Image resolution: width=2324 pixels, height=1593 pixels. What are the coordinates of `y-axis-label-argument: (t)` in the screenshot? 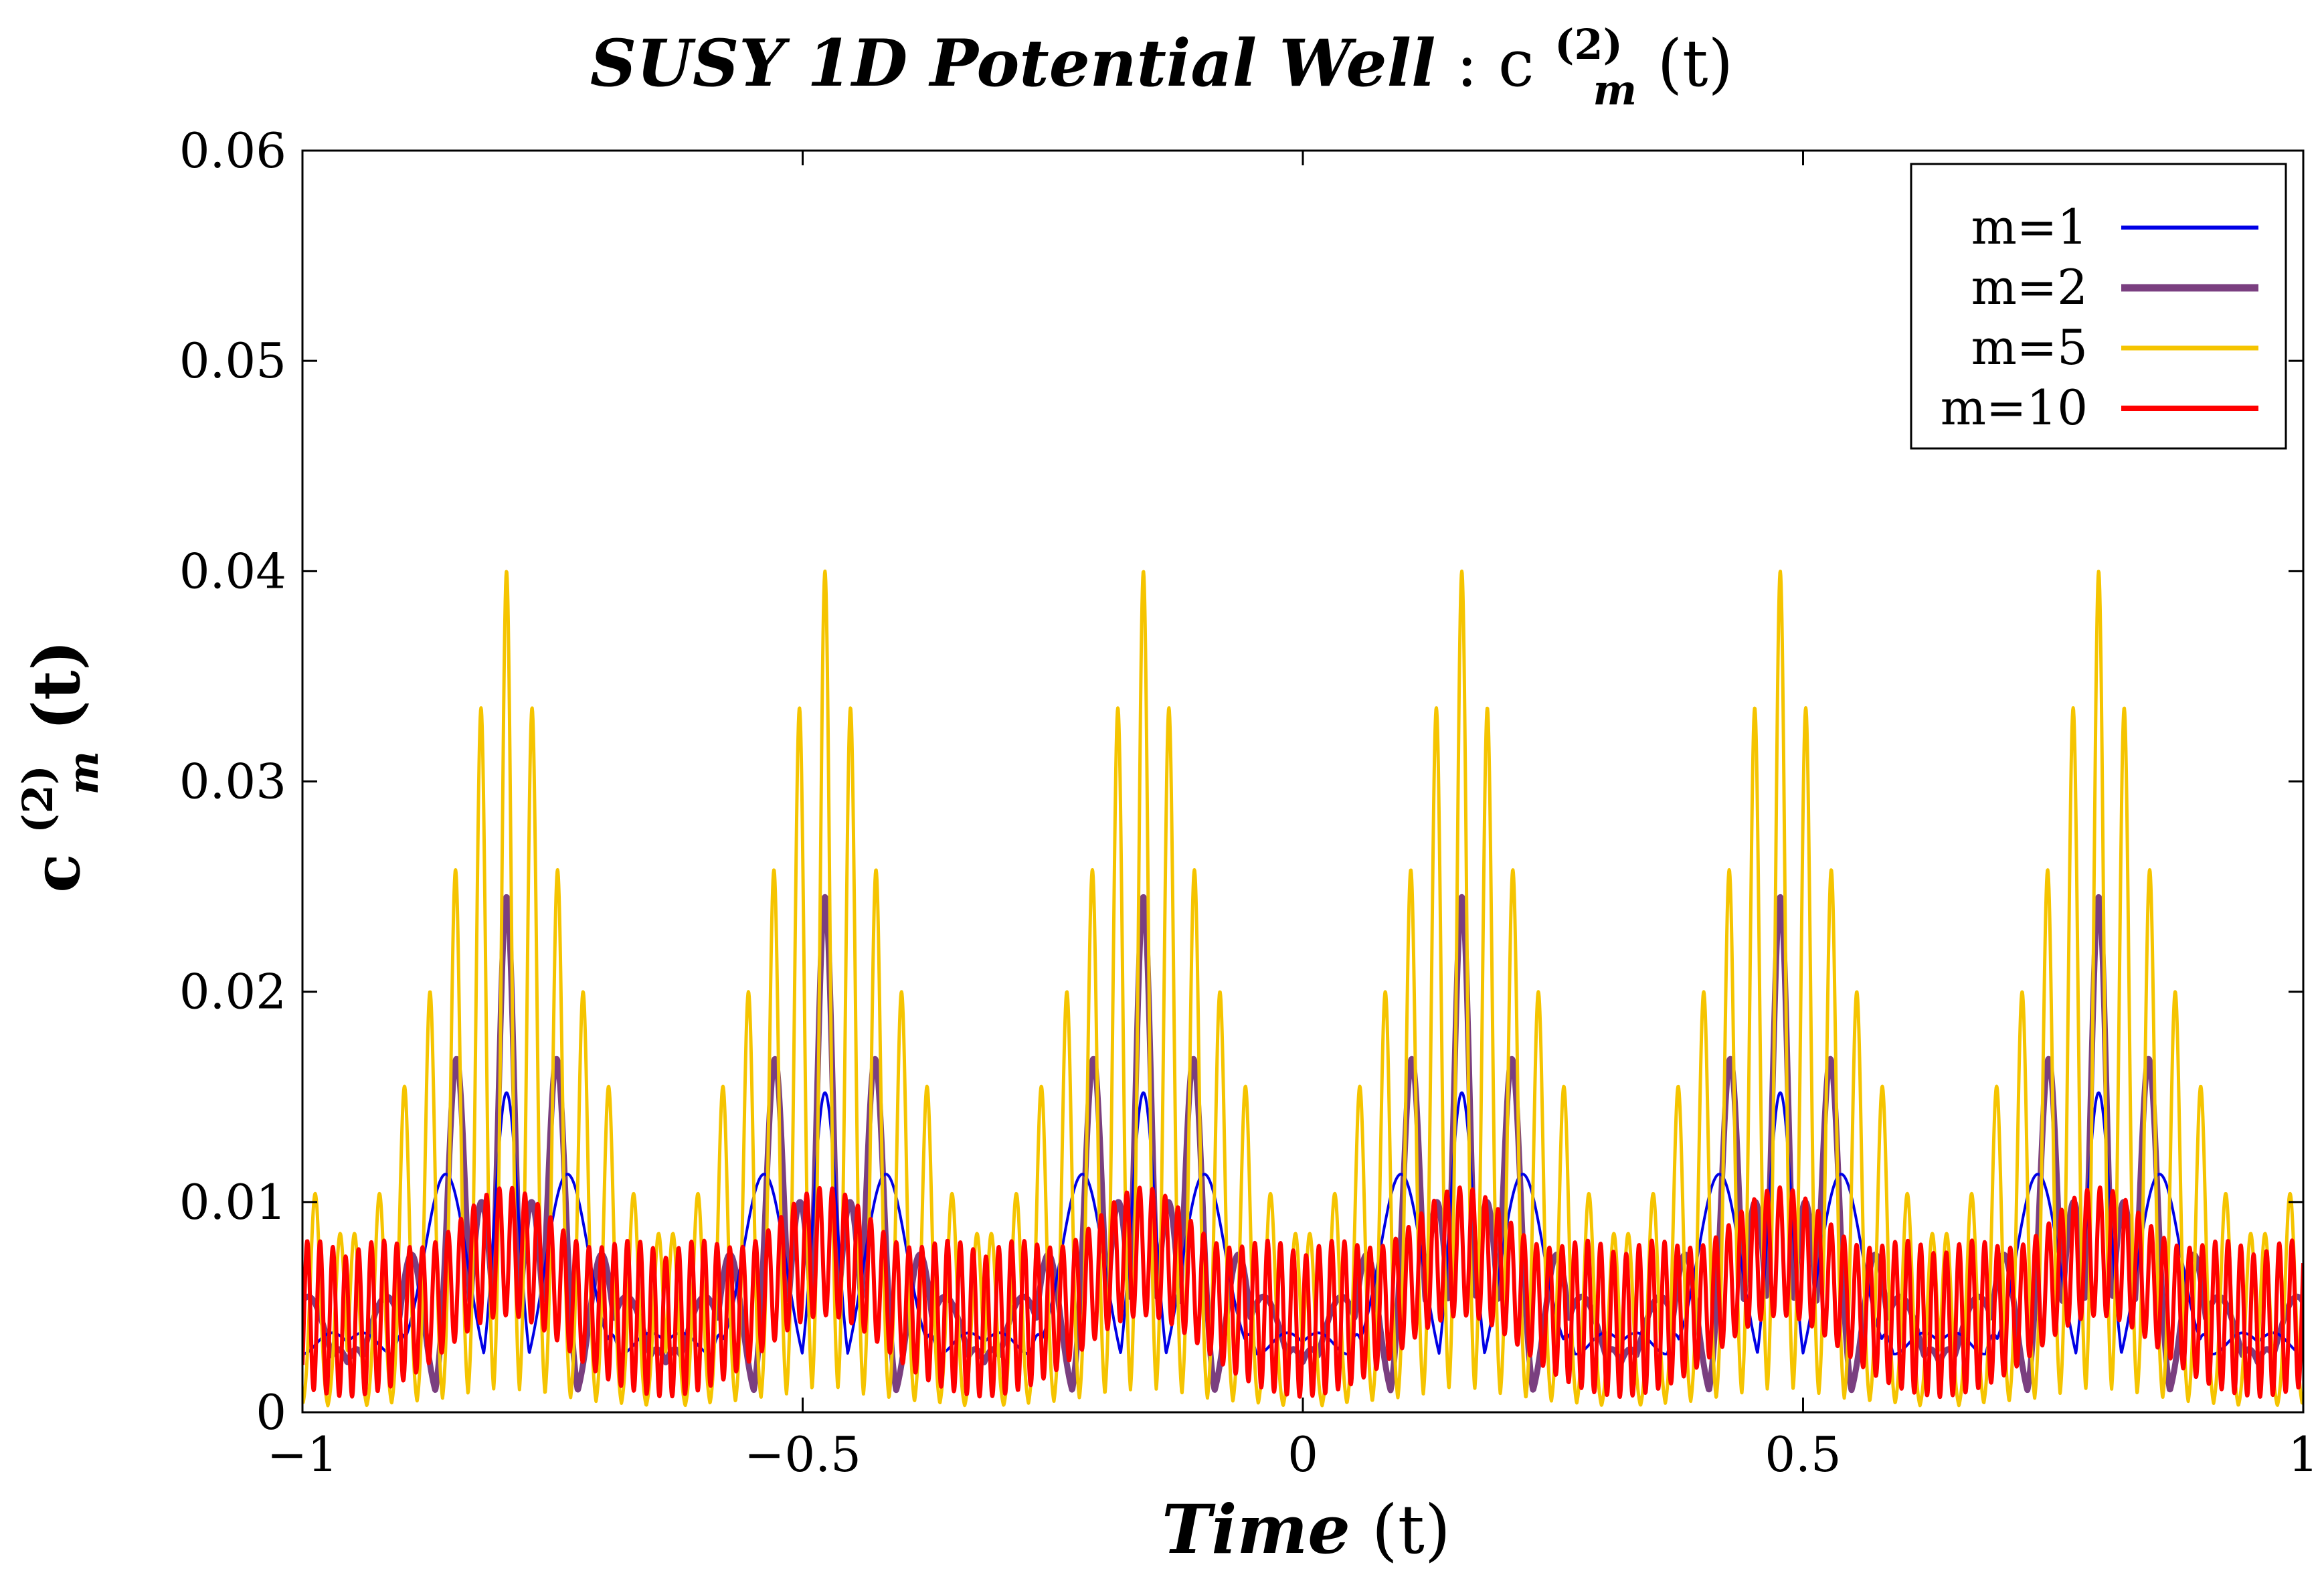 It's located at (56, 685).